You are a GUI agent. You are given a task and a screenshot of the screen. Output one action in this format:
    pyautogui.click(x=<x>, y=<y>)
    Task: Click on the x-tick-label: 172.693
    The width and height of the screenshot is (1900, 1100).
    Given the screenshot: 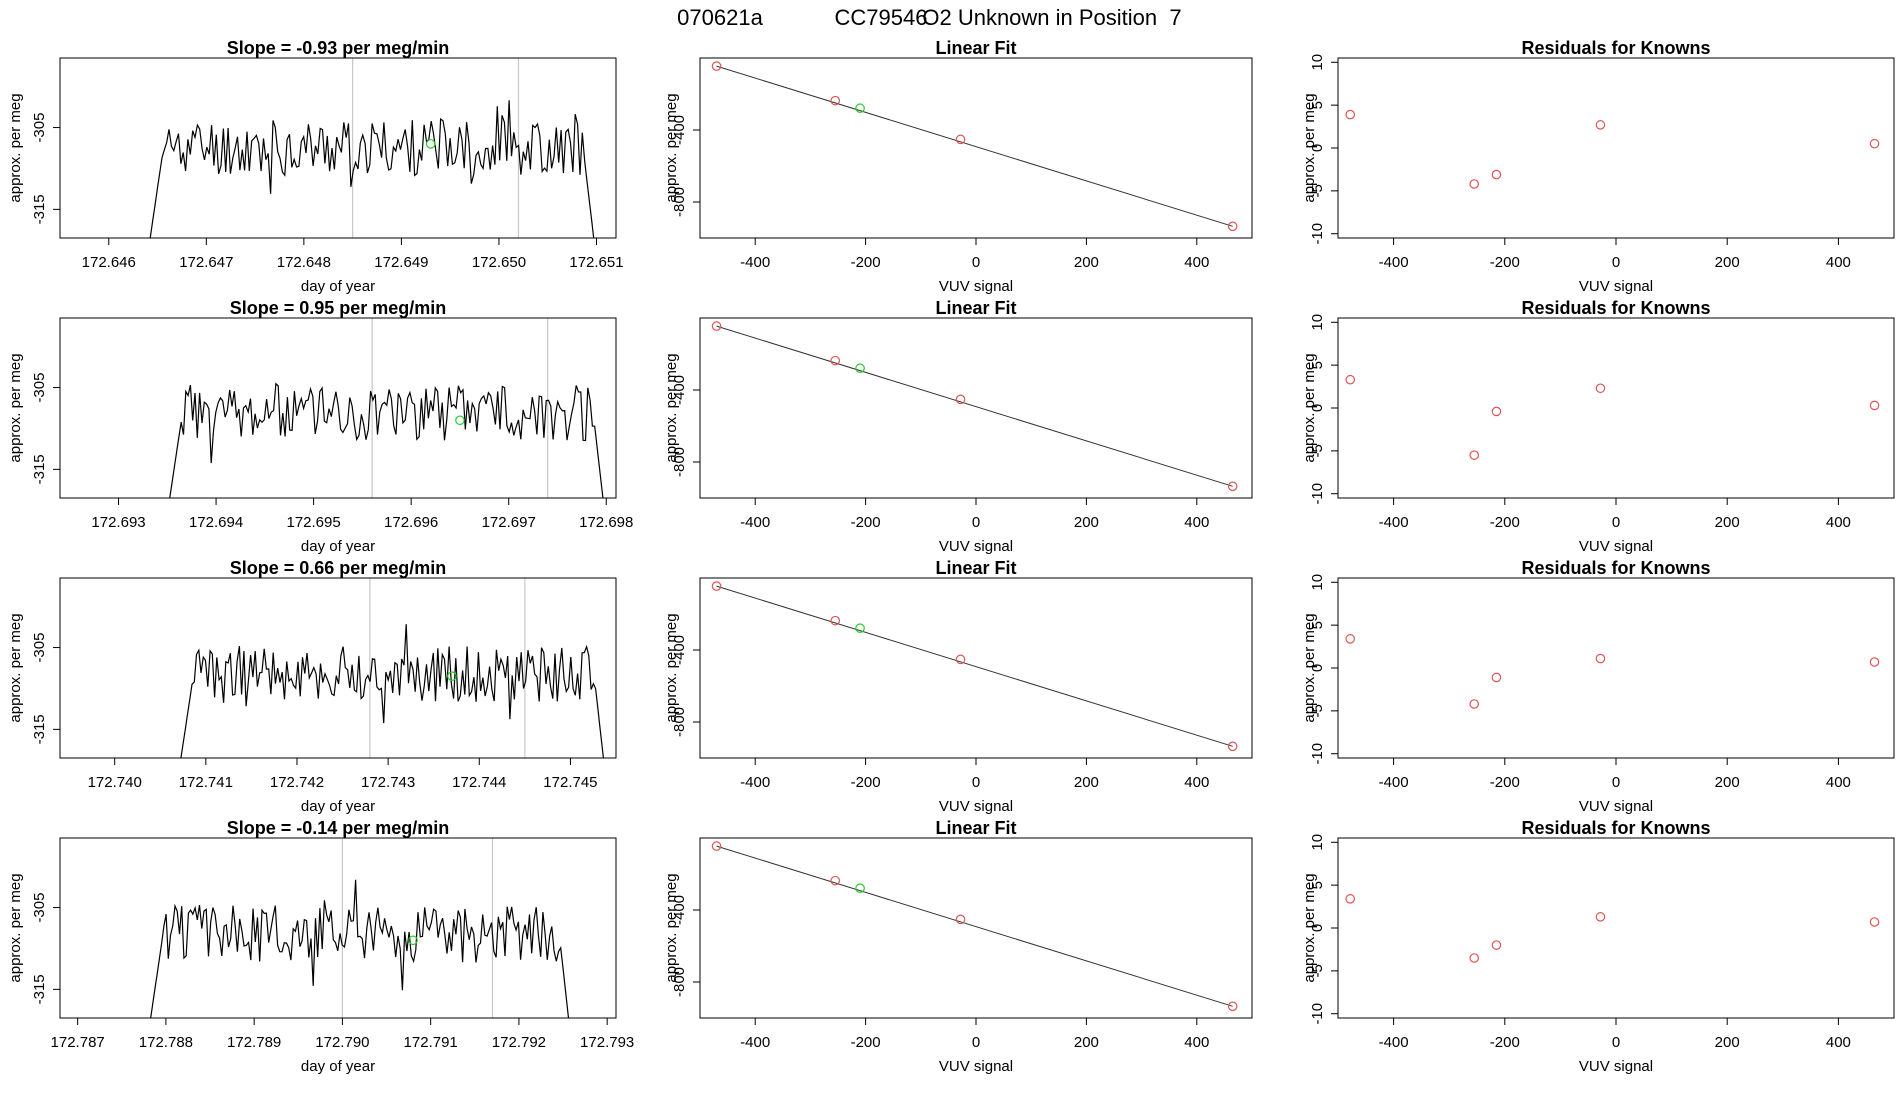 What is the action you would take?
    pyautogui.click(x=118, y=522)
    